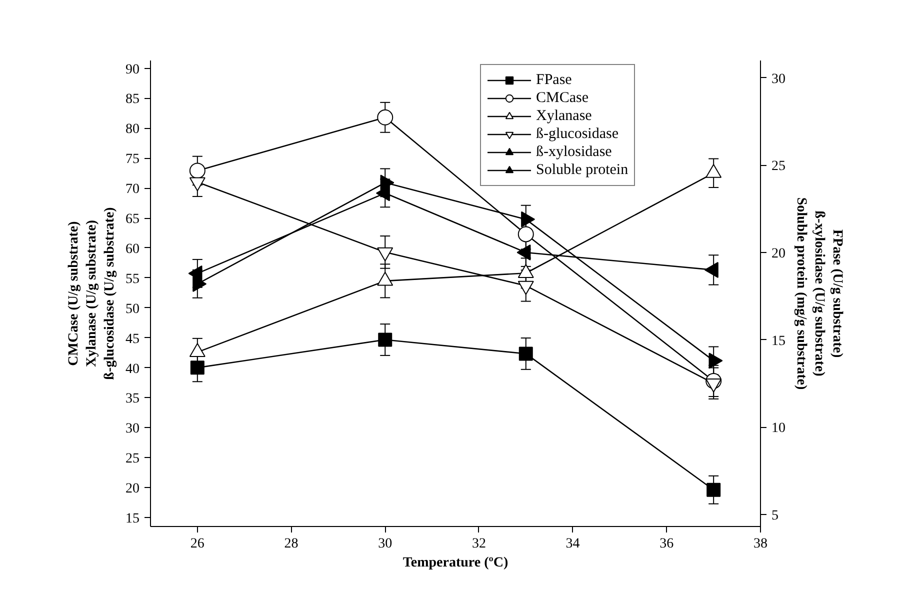 The image size is (903, 596). Describe the element at coordinates (819, 293) in the screenshot. I see `y2-axis-title: FPase (U/g substrate) ß-xylosidase (U/g substrate) Soluble protein (mg/g substrate)` at that location.